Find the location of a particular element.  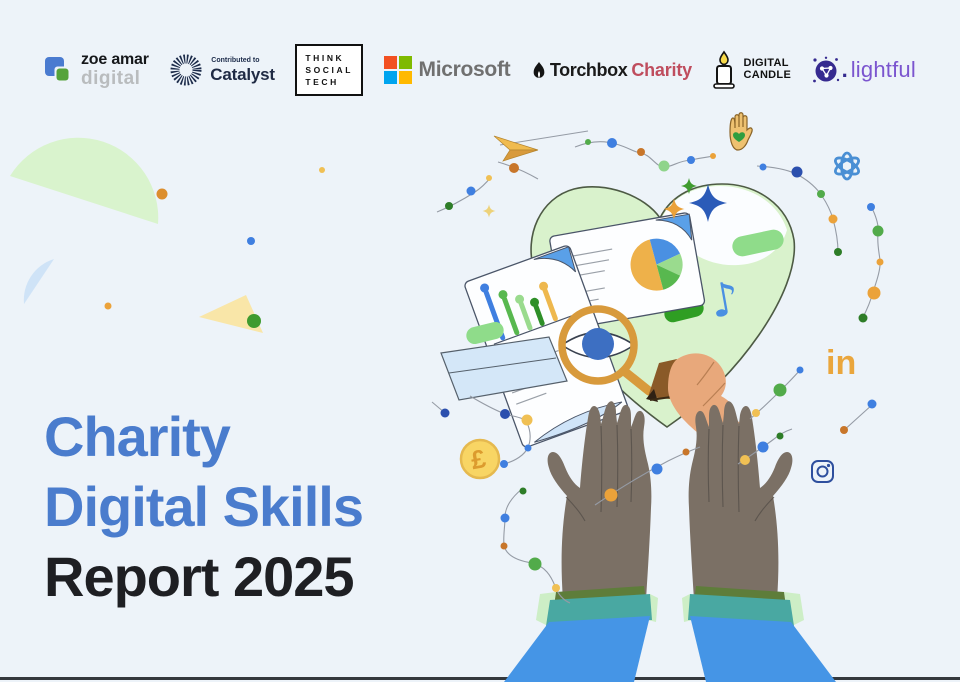

torchbox-charity-label: Charity is located at coordinates (661, 69).